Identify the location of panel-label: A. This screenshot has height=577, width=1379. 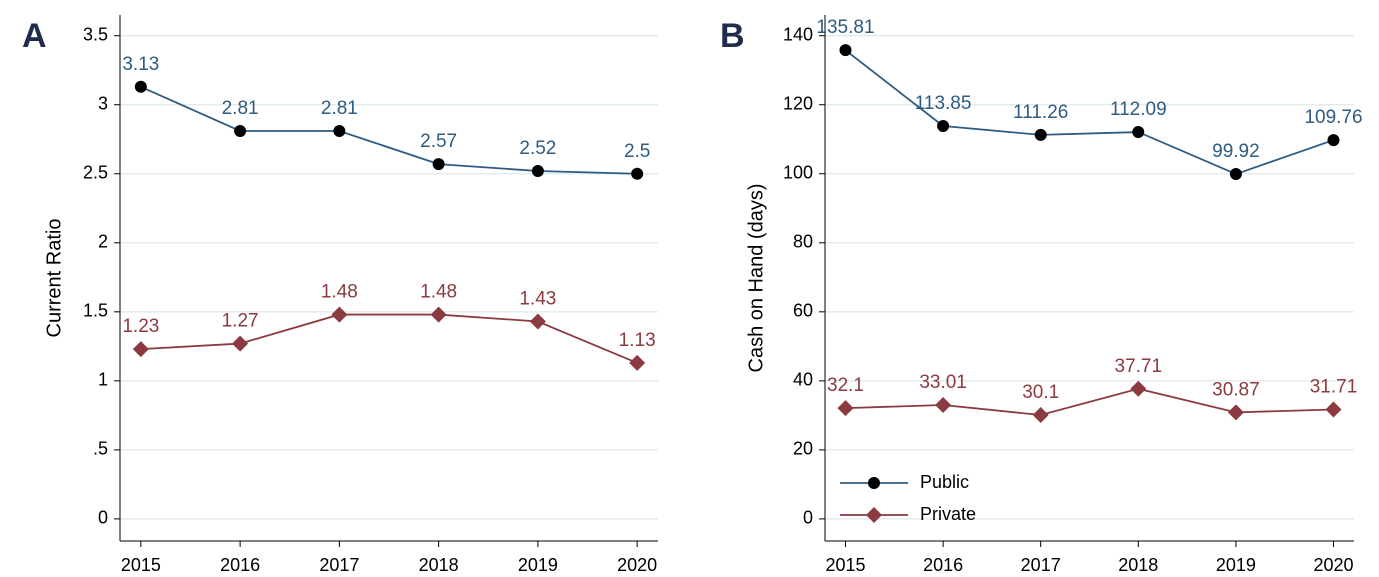
(34, 36).